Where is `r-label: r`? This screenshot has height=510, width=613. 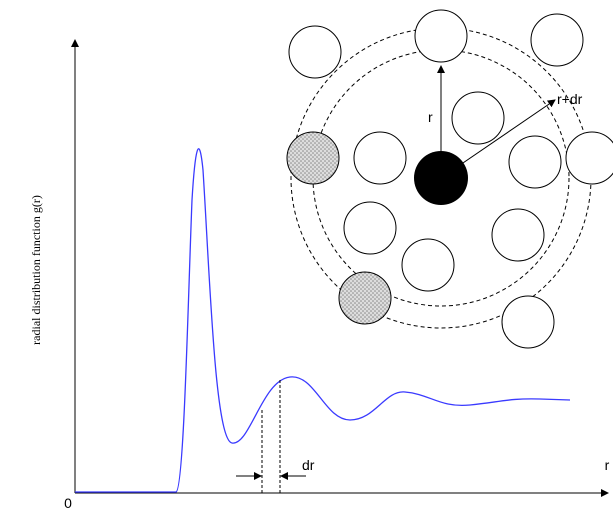
r-label: r is located at coordinates (430, 117).